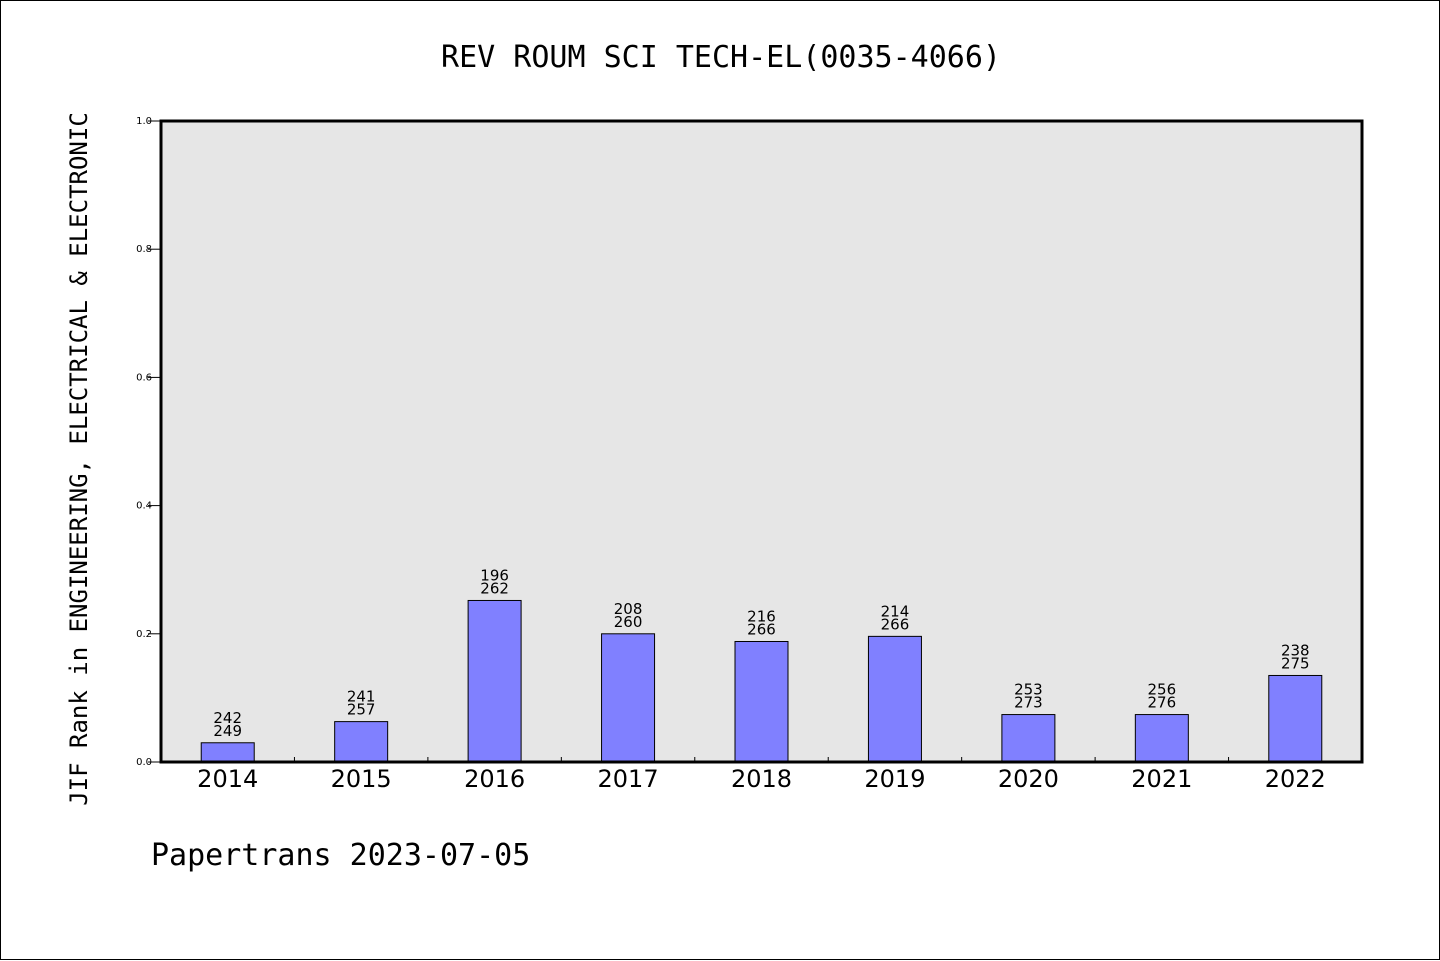 This screenshot has width=1440, height=961. Describe the element at coordinates (1162, 703) in the screenshot. I see `bar-total-label: 276` at that location.